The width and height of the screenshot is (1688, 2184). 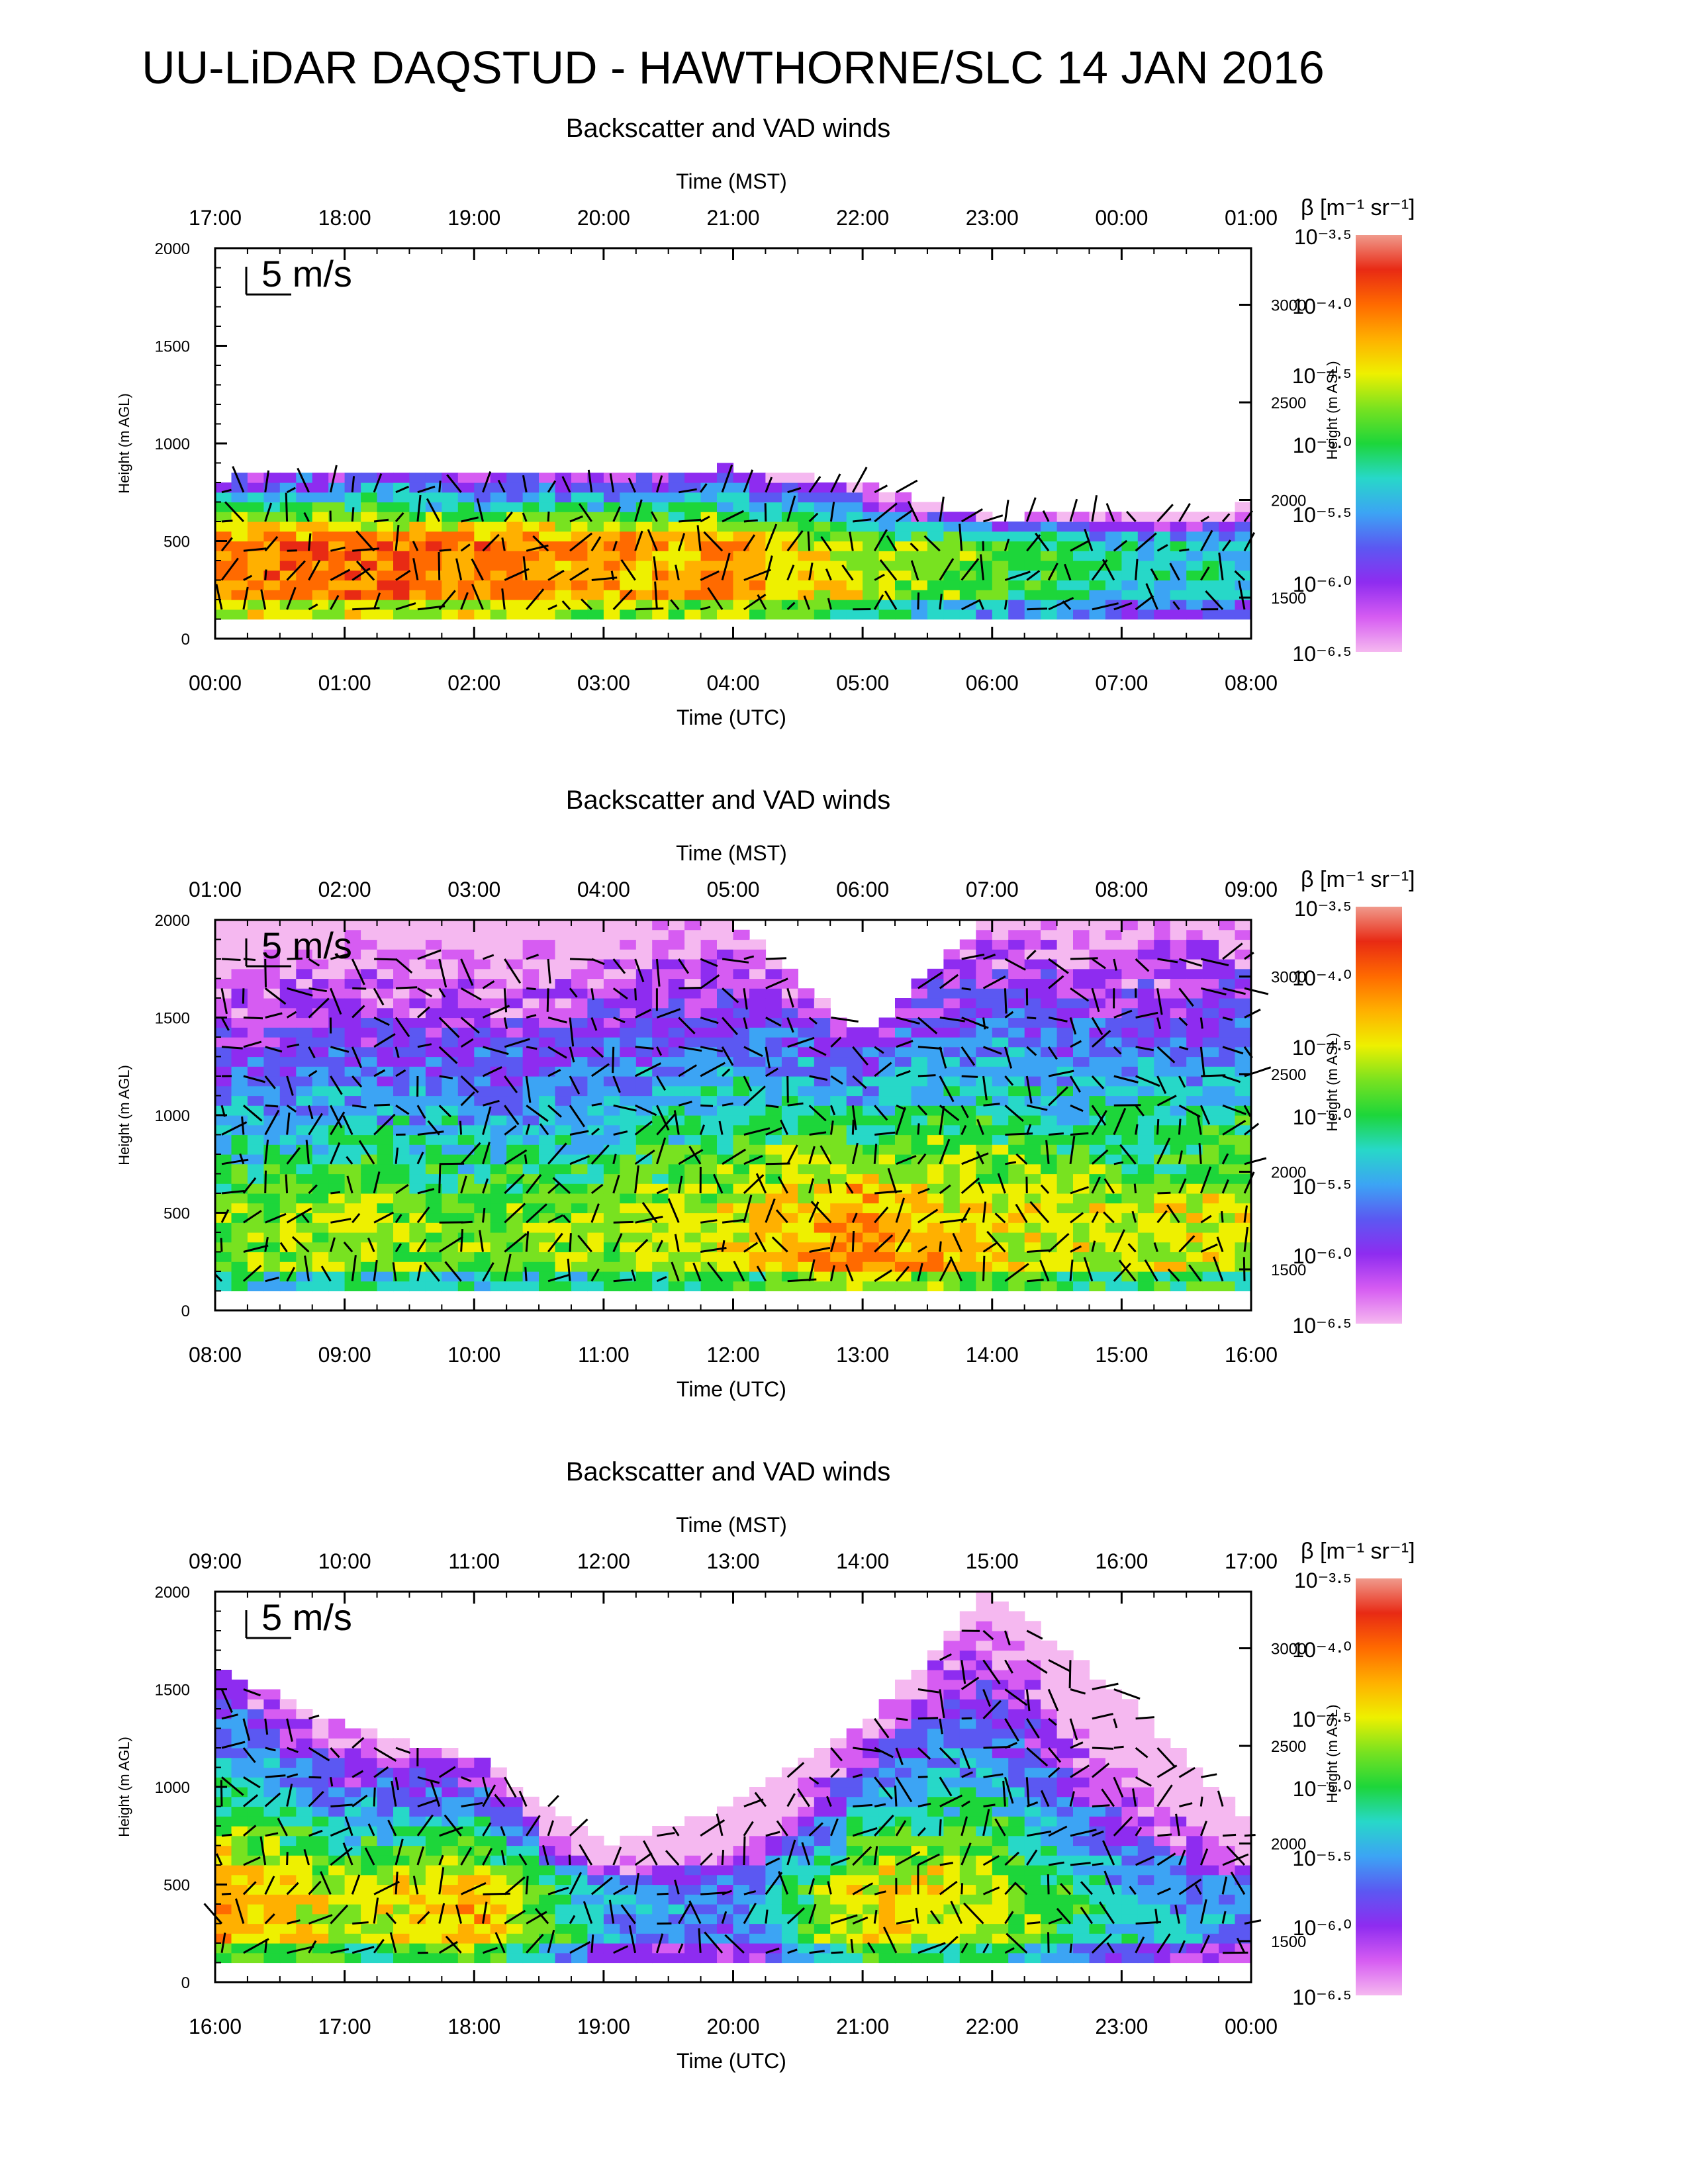 What do you see at coordinates (173, 921) in the screenshot?
I see `y-tick-label: 2000` at bounding box center [173, 921].